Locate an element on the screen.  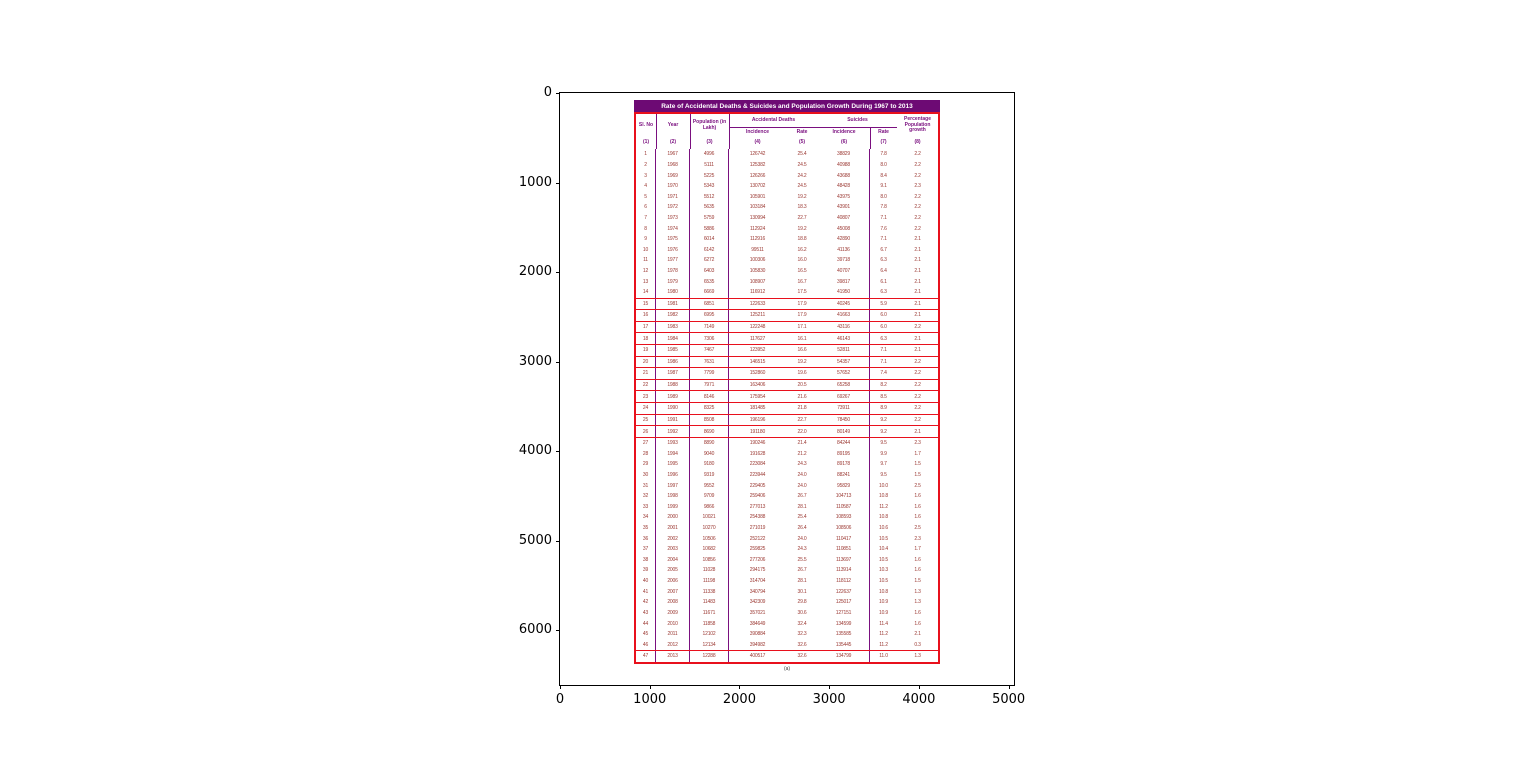
table-row: 5 1971 5512 105901 19.2 43975 8.0 2.2 is located at coordinates (787, 197).